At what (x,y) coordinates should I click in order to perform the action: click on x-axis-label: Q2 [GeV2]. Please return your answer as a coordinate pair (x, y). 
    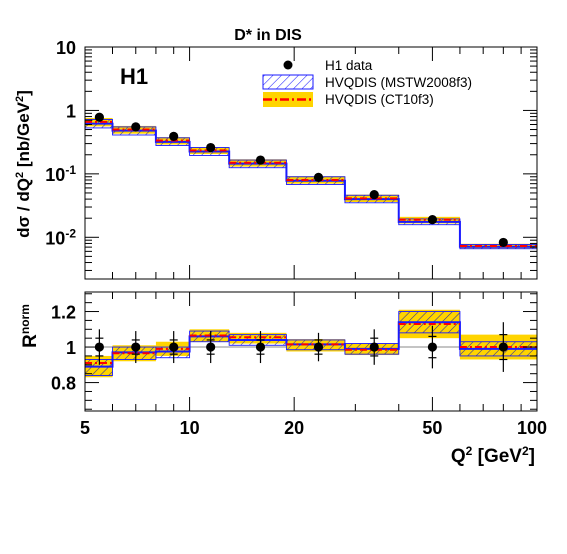
    Looking at the image, I should click on (493, 455).